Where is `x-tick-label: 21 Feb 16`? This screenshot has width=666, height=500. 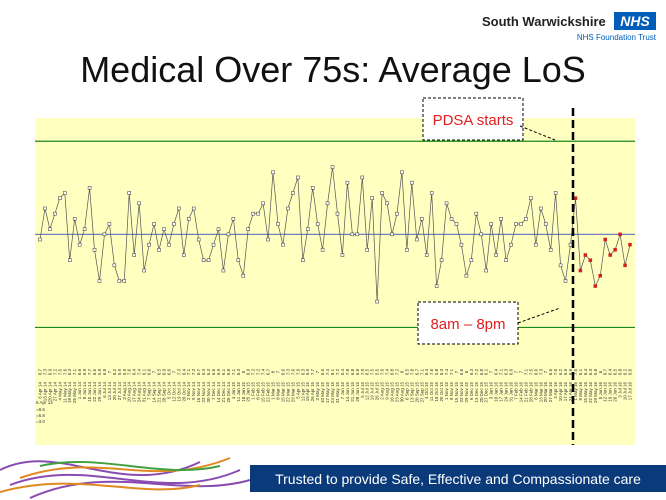 x-tick-label: 21 Feb 16 is located at coordinates (525, 392).